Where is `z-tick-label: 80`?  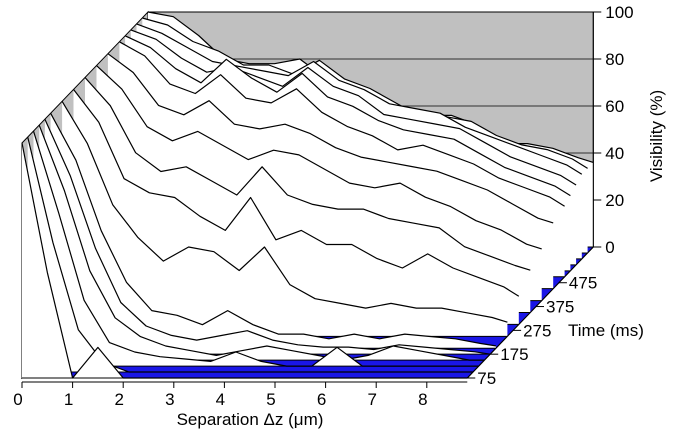
z-tick-label: 80 is located at coordinates (614, 59).